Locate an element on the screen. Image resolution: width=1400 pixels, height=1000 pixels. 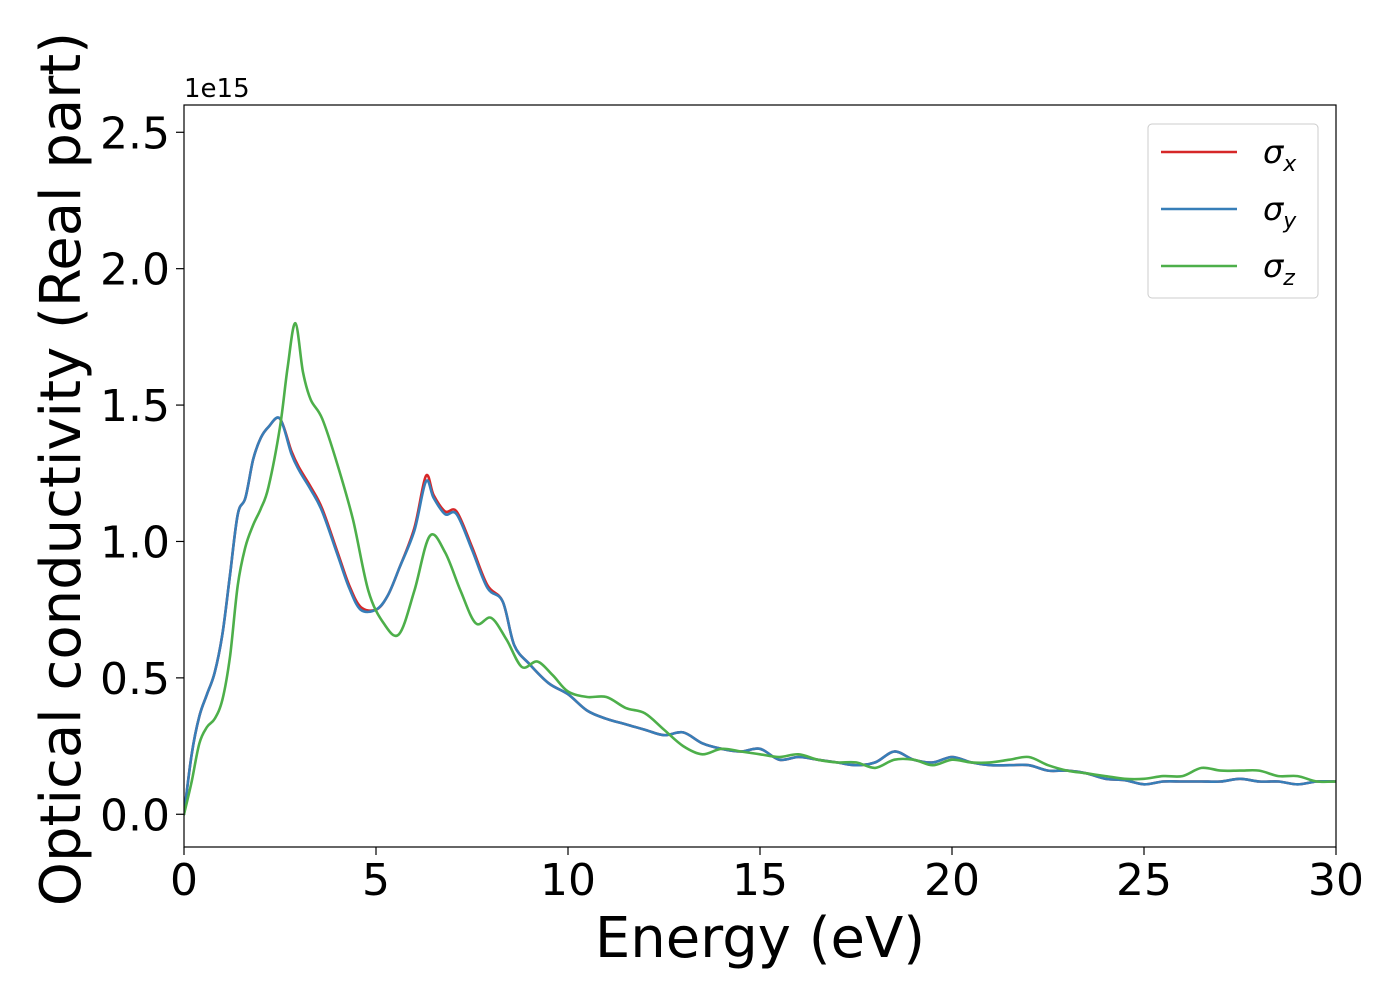
legend-label-z: σz is located at coordinates (1279, 269).